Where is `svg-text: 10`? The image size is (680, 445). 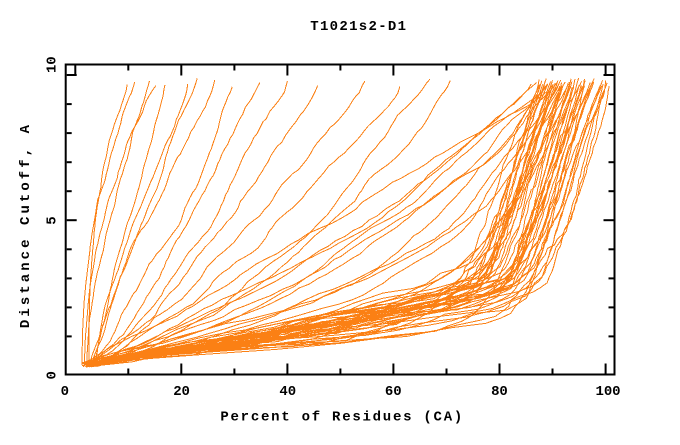 svg-text: 10 is located at coordinates (53, 64).